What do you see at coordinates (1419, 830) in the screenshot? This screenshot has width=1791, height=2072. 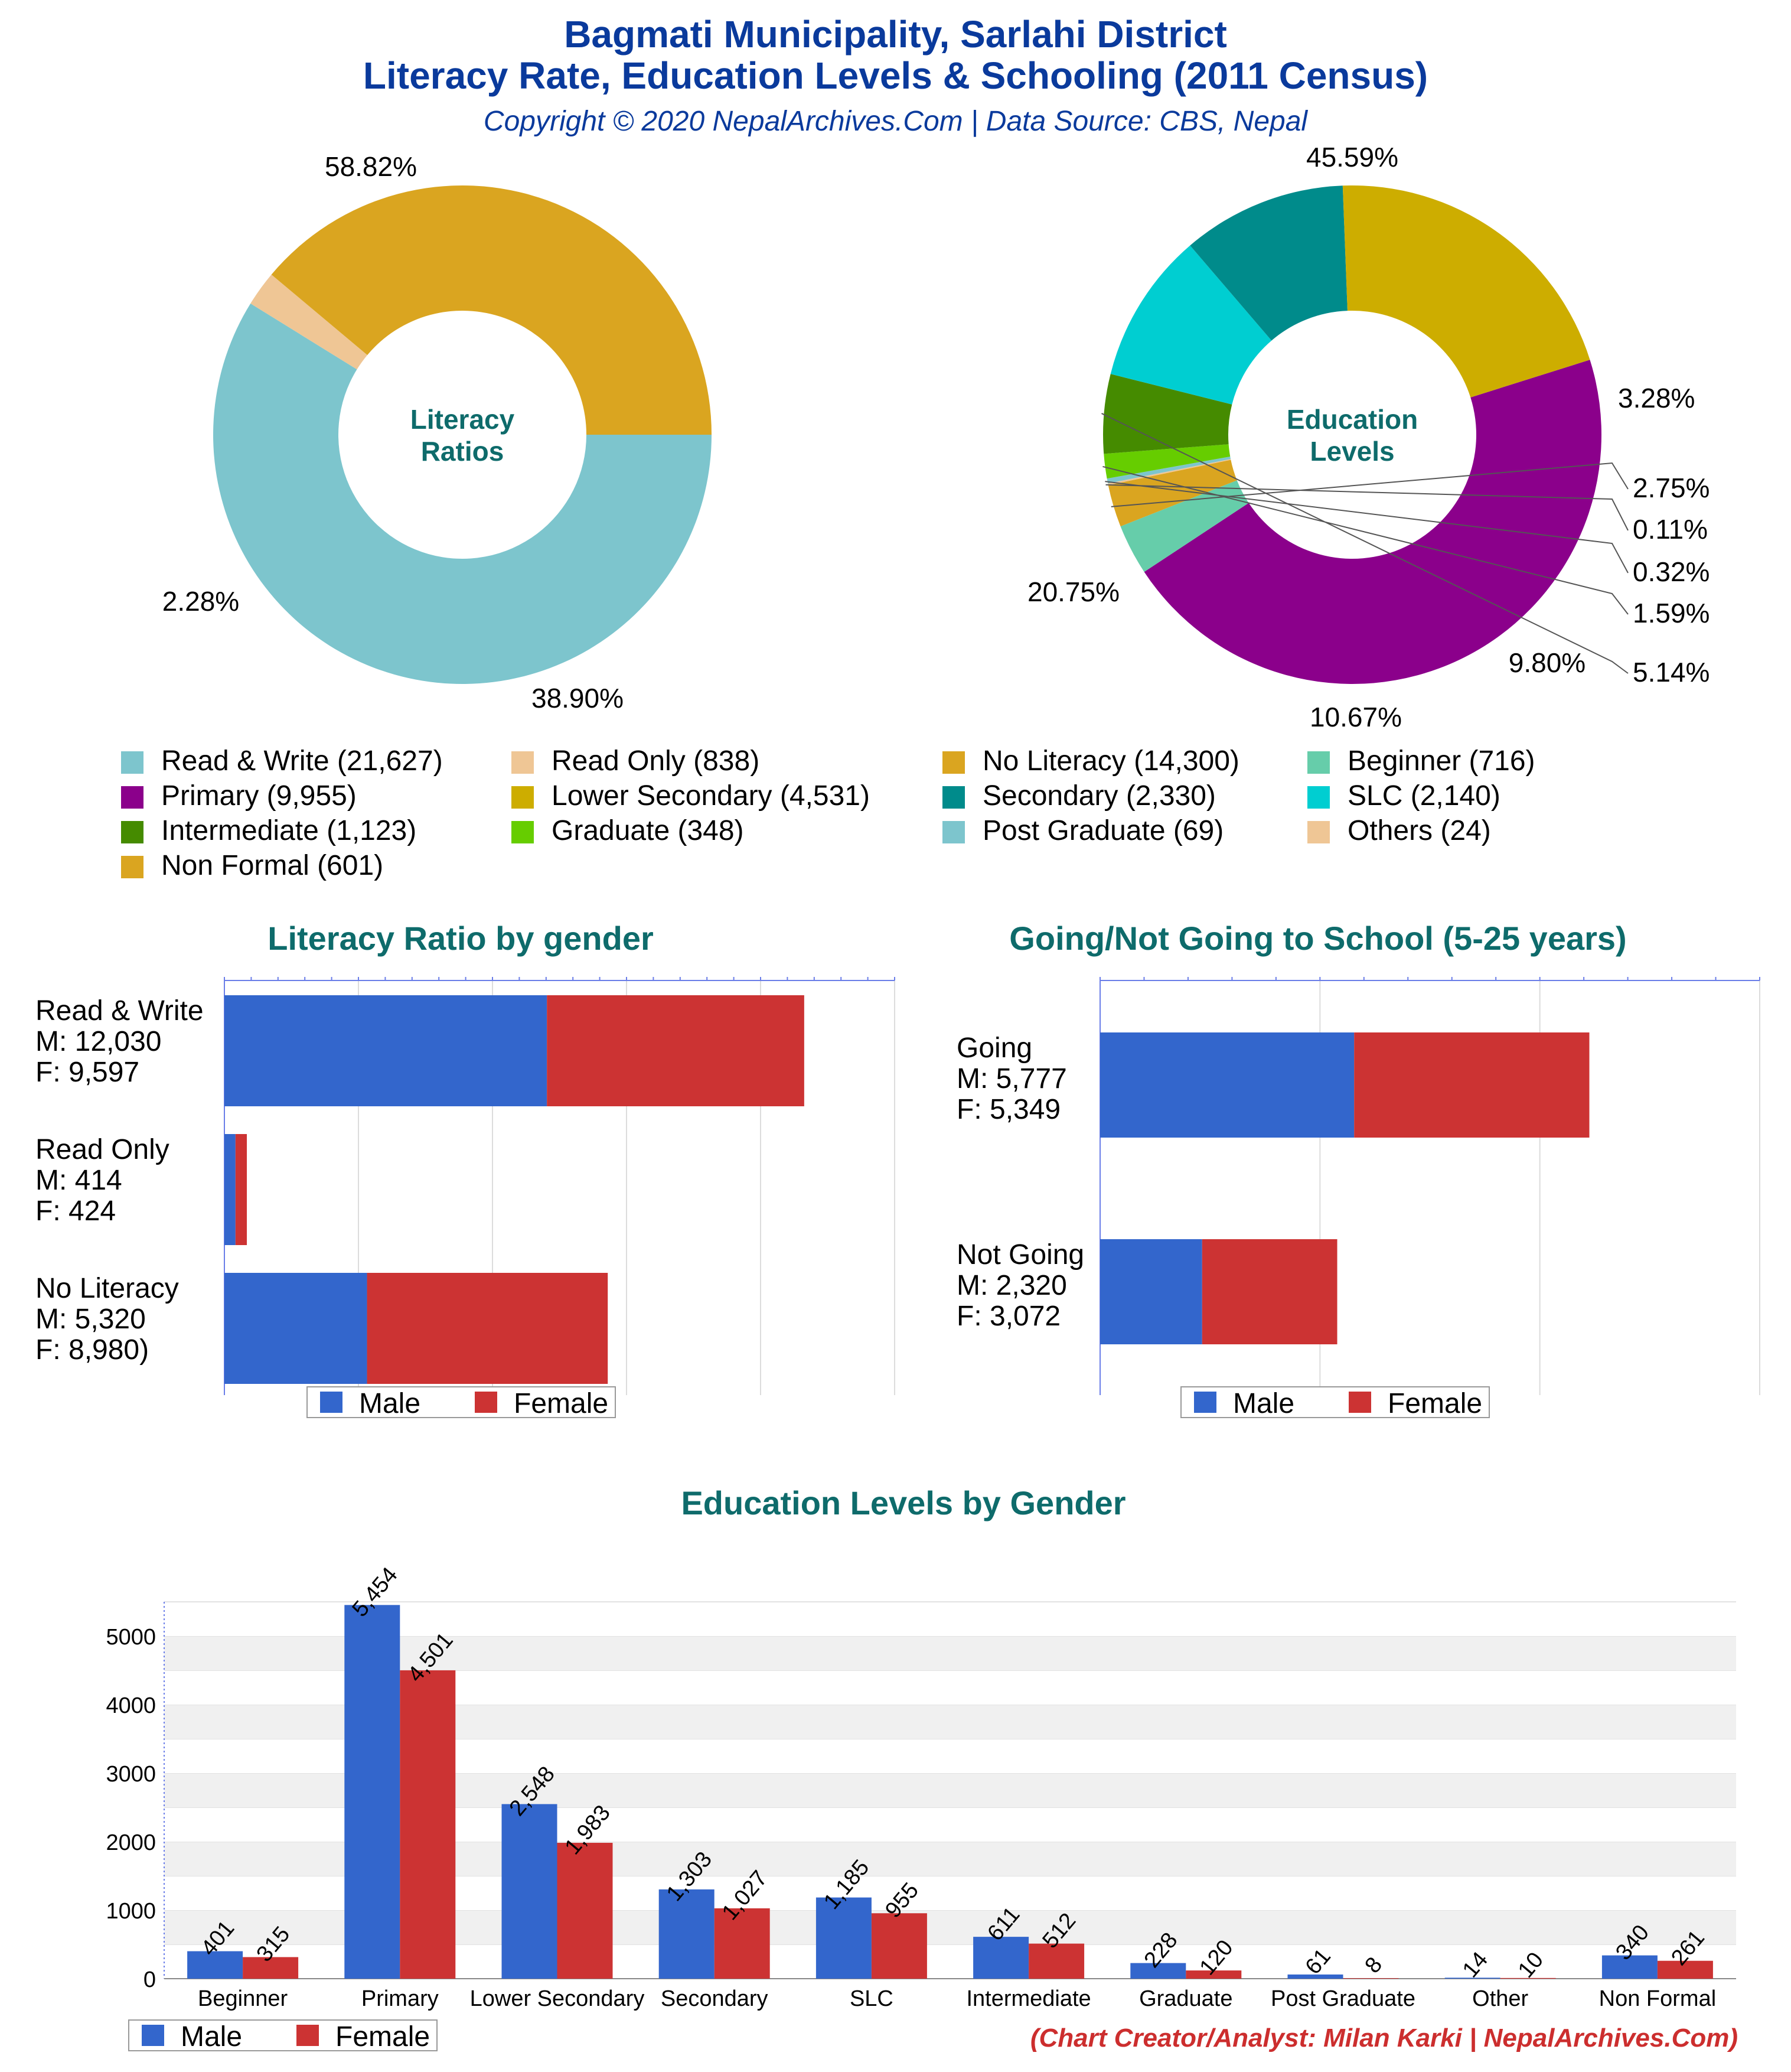 I see `legend-label: Others (24)` at bounding box center [1419, 830].